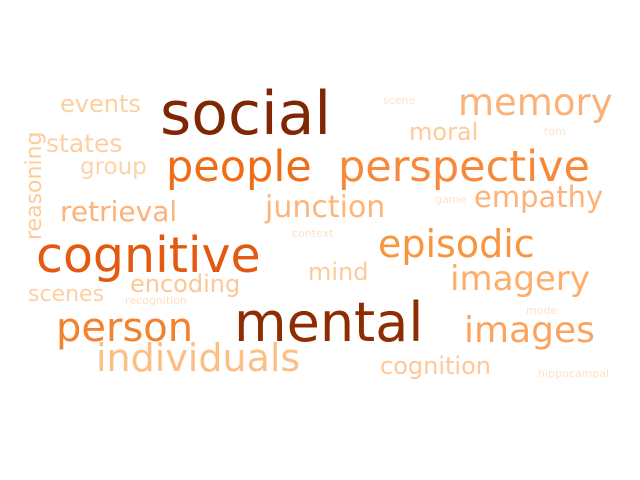 This screenshot has height=480, width=640. Describe the element at coordinates (435, 366) in the screenshot. I see `word-cognition: cognition` at that location.